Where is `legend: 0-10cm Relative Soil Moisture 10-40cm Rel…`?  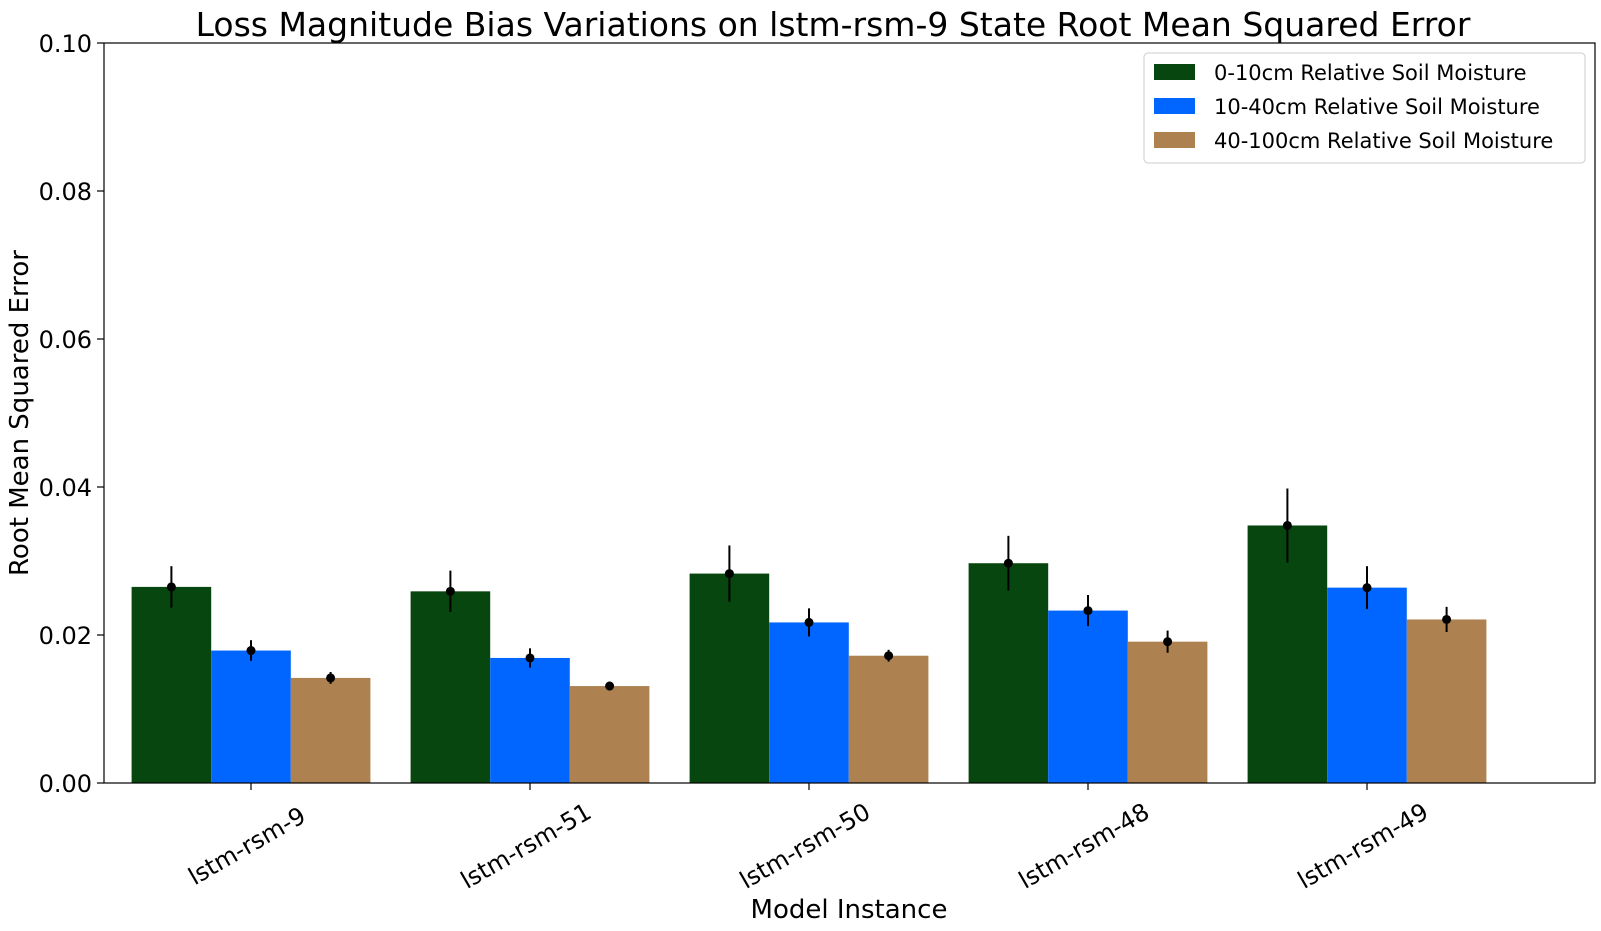
legend: 0-10cm Relative Soil Moisture 10-40cm Rel… is located at coordinates (1364, 108).